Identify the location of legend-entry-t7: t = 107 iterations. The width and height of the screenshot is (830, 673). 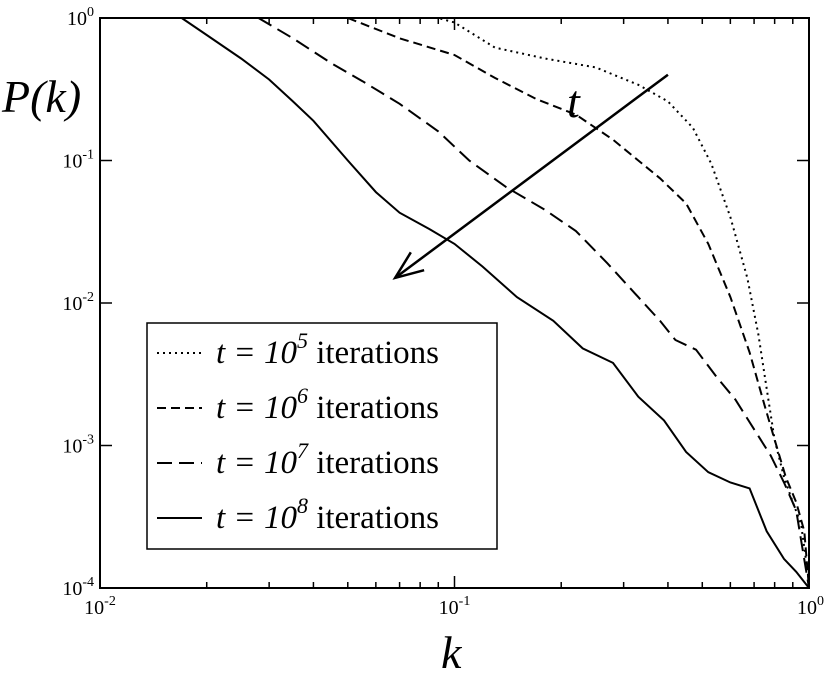
(327, 459).